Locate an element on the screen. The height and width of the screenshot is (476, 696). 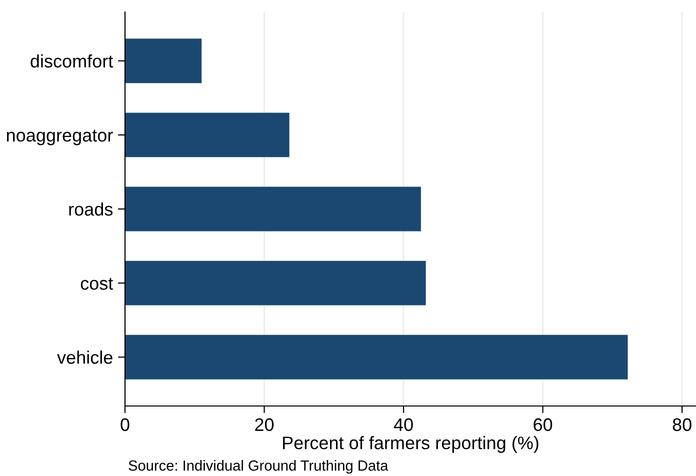
y-tick-label: cost is located at coordinates (97, 284).